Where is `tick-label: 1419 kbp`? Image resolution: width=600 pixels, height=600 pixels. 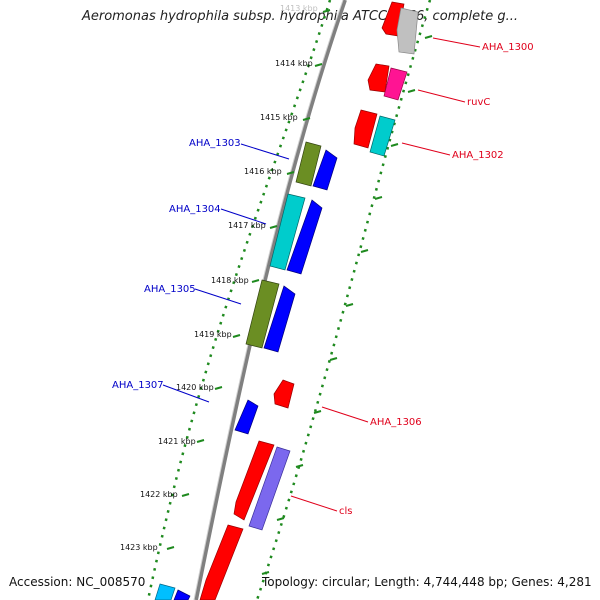
tick-label: 1419 kbp is located at coordinates (213, 334).